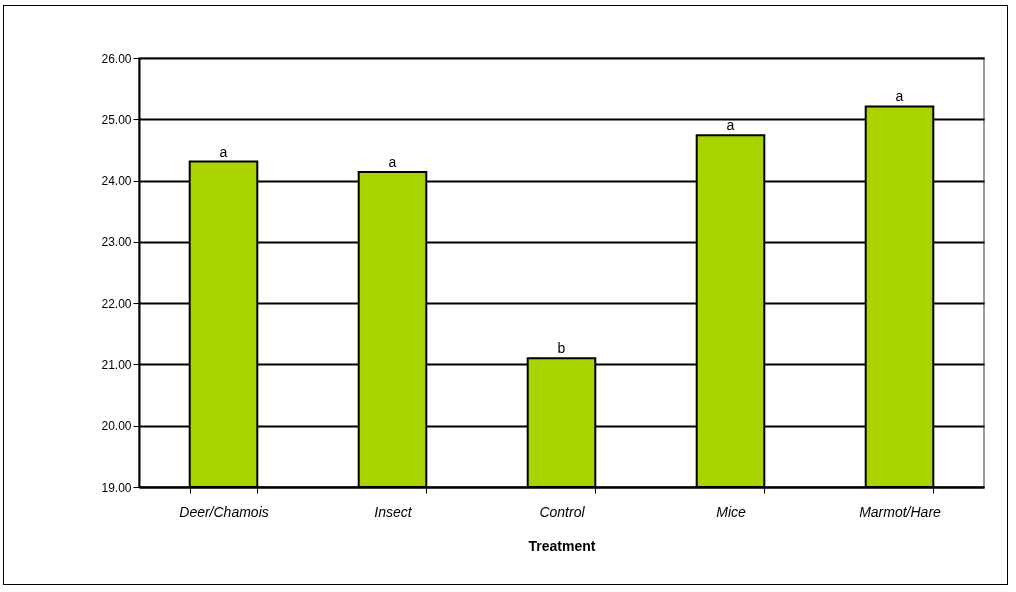  Describe the element at coordinates (116, 426) in the screenshot. I see `y-tick-label: 20.00` at that location.